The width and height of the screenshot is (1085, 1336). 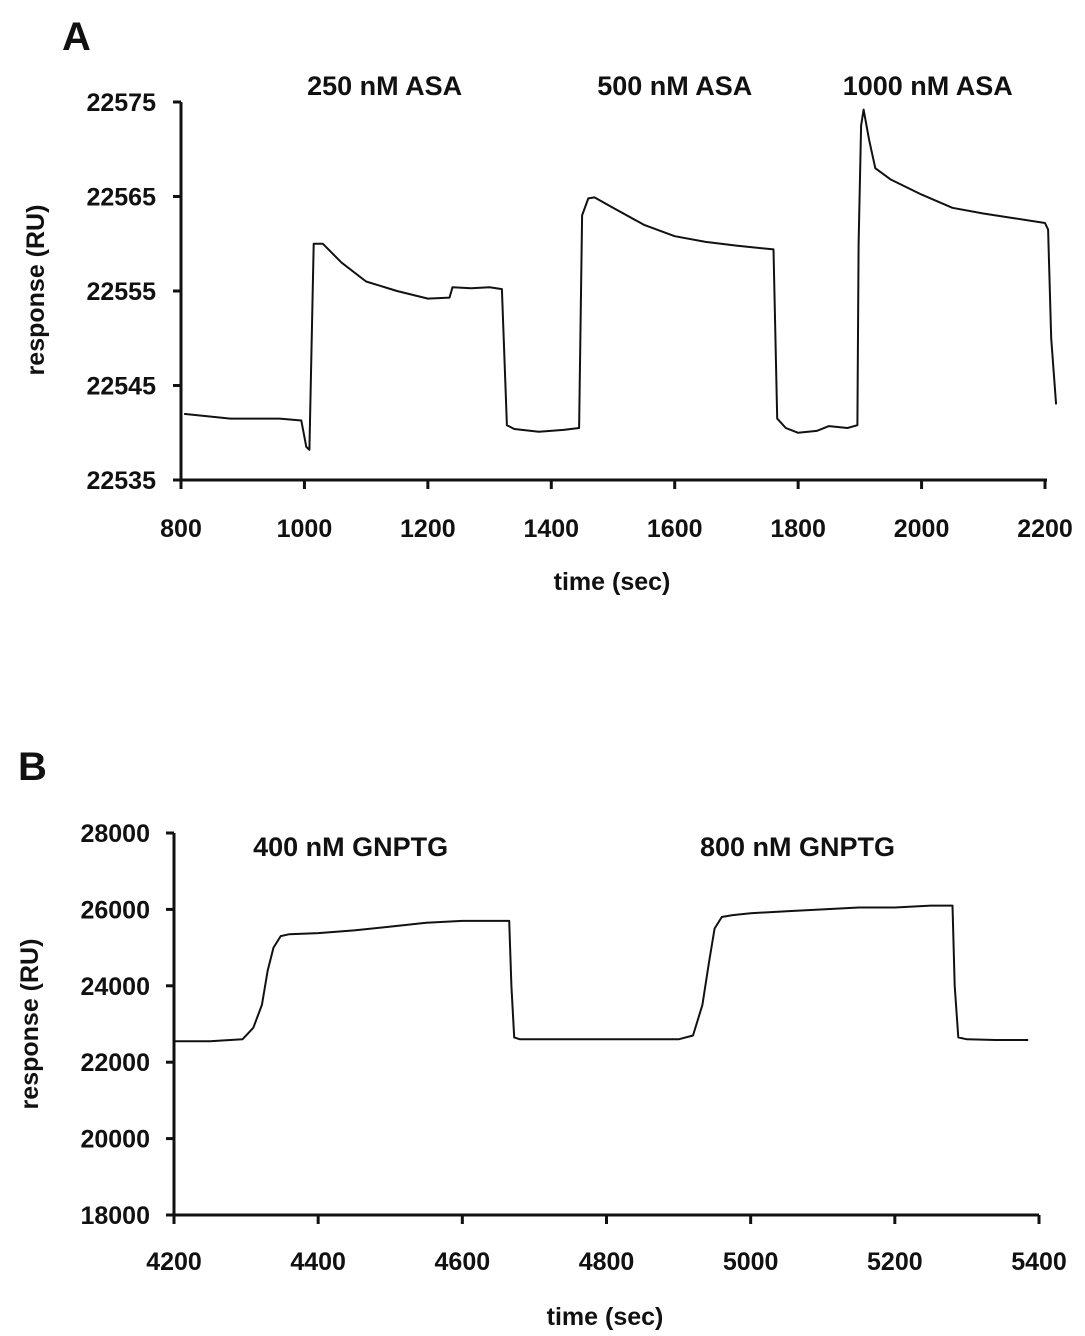 What do you see at coordinates (463, 1262) in the screenshot?
I see `x-tick-label-b: 4600` at bounding box center [463, 1262].